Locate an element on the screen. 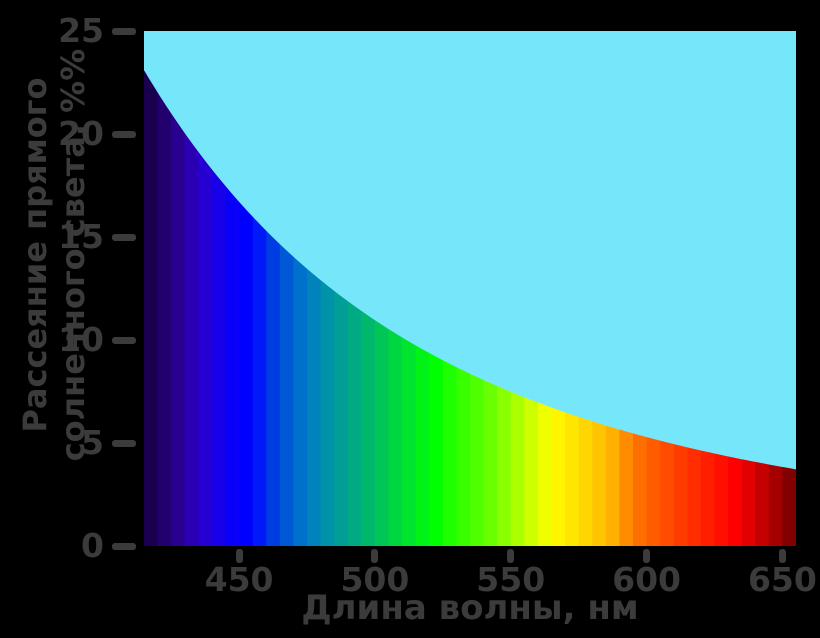 Image resolution: width=820 pixels, height=638 pixels. x-axis-title: Длина волны, нм is located at coordinates (470, 608).